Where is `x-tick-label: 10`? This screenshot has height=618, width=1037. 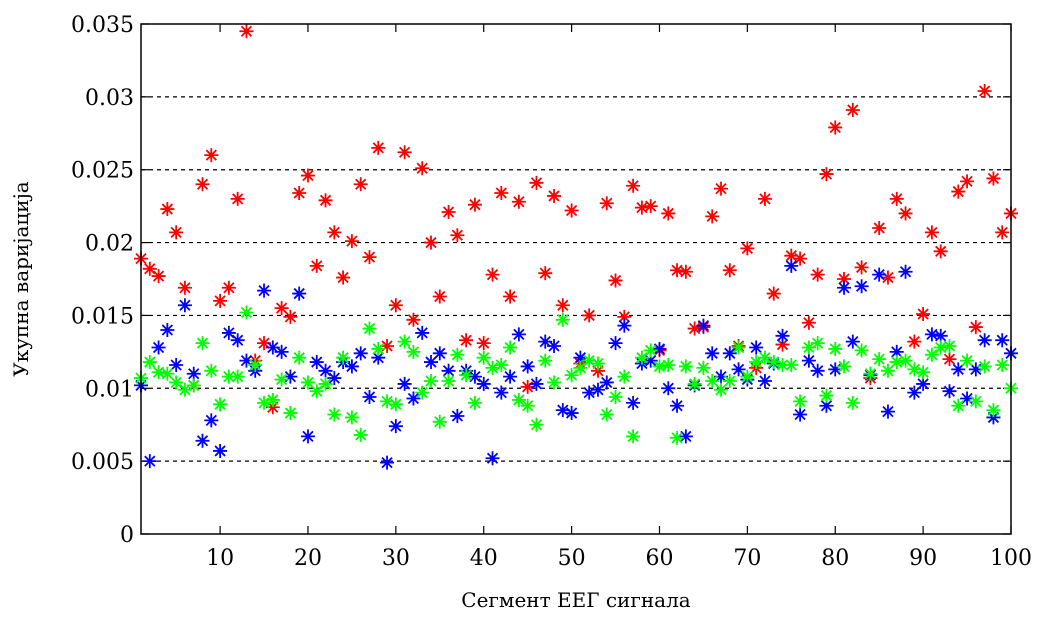
x-tick-label: 10 is located at coordinates (220, 558).